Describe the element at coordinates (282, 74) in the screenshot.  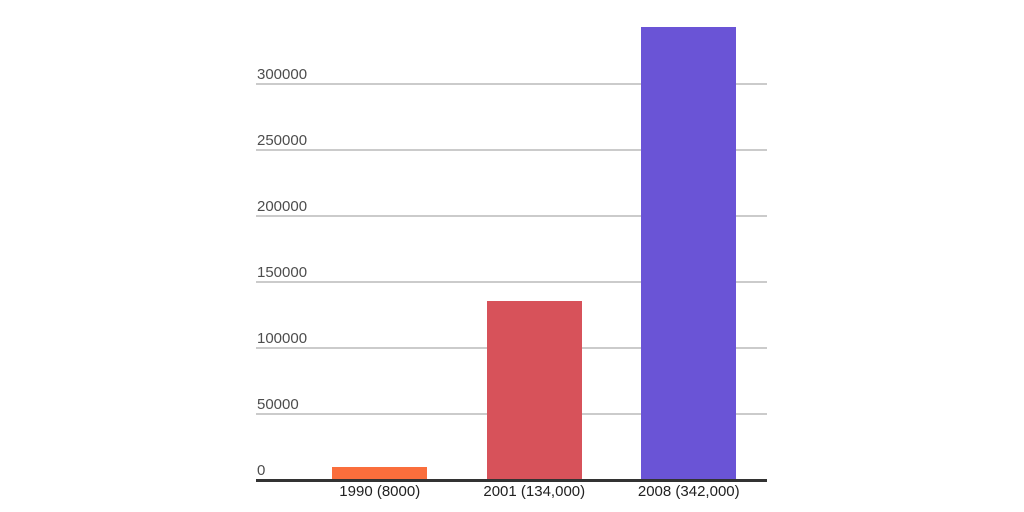
I see `y-tick-label: 300000` at that location.